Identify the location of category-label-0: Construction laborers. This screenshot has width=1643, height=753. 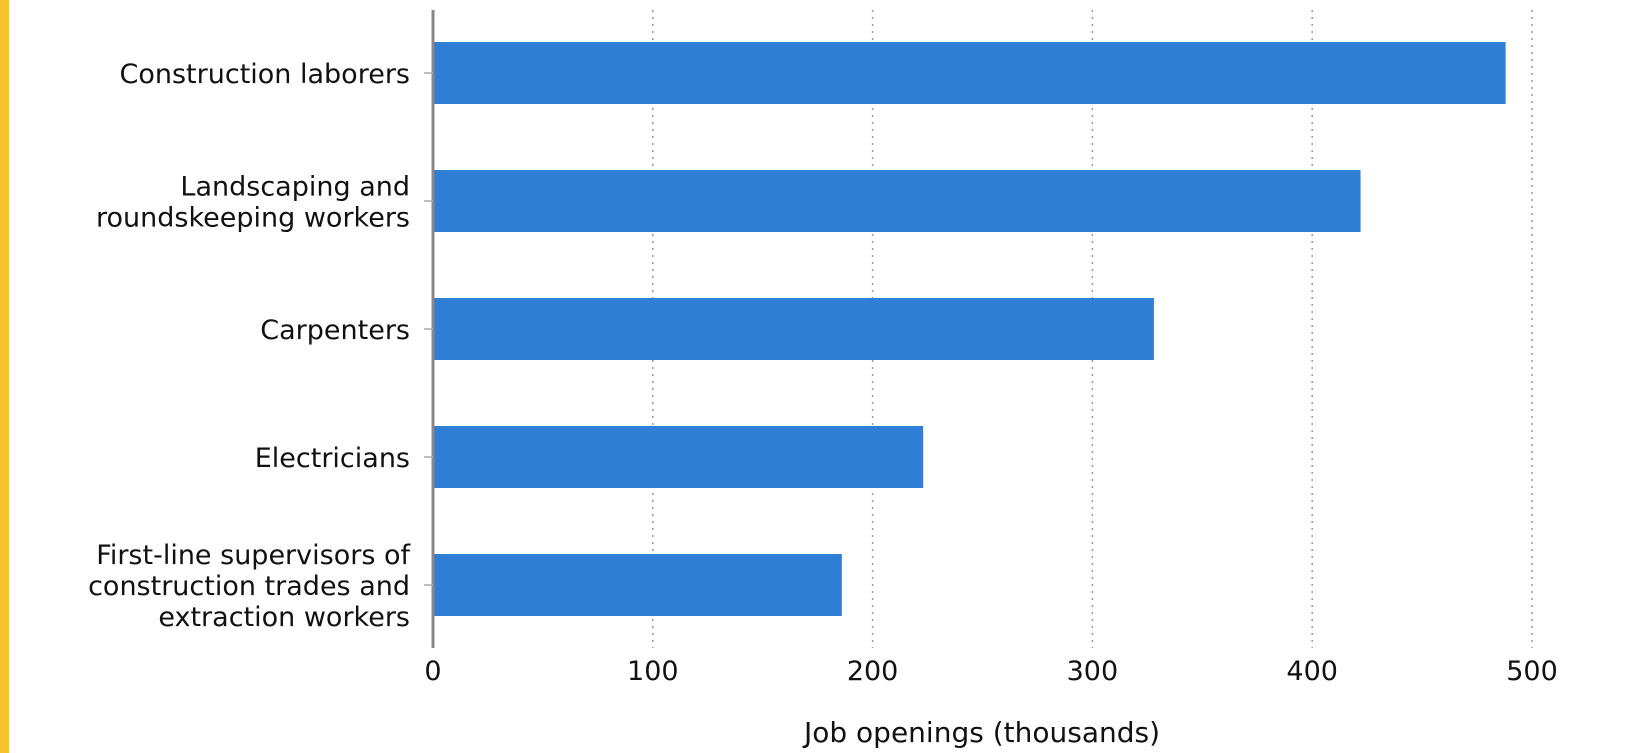
(265, 74).